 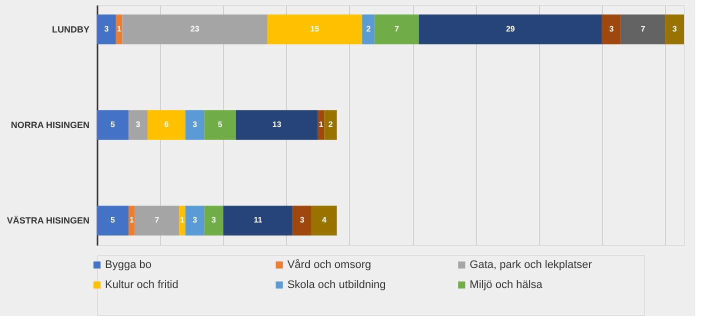 What do you see at coordinates (336, 285) in the screenshot?
I see `legend-label: Skola och utbildning` at bounding box center [336, 285].